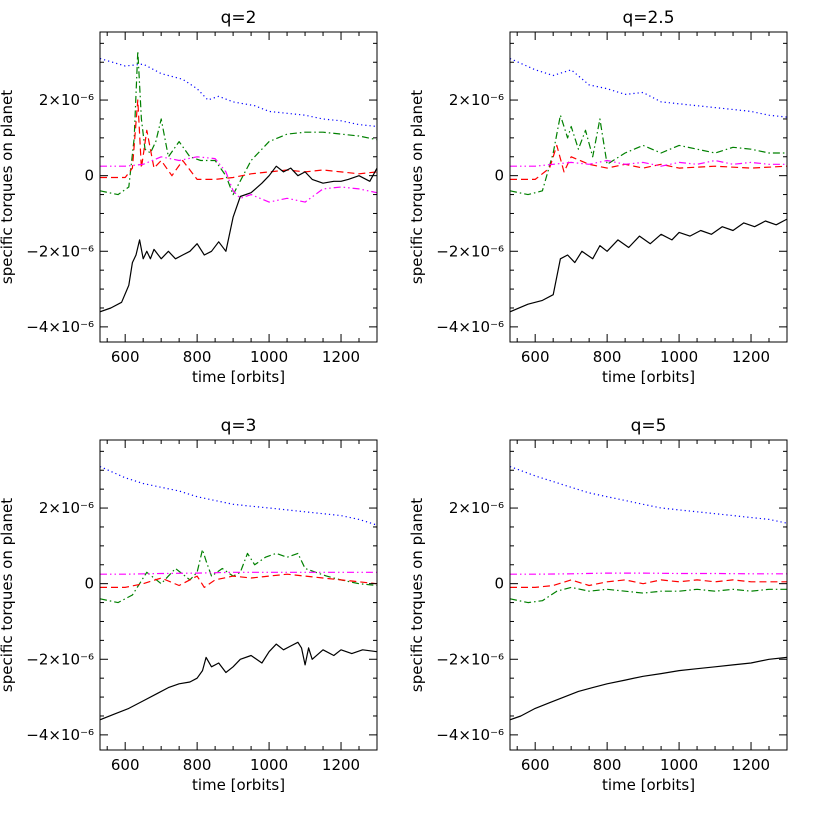  What do you see at coordinates (649, 426) in the screenshot?
I see `chart-title: q=5` at bounding box center [649, 426].